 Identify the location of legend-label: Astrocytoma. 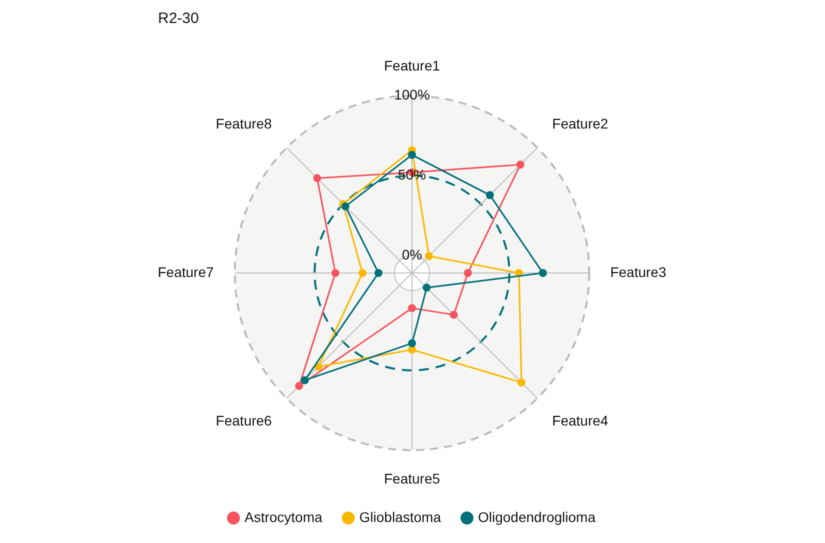
(283, 516).